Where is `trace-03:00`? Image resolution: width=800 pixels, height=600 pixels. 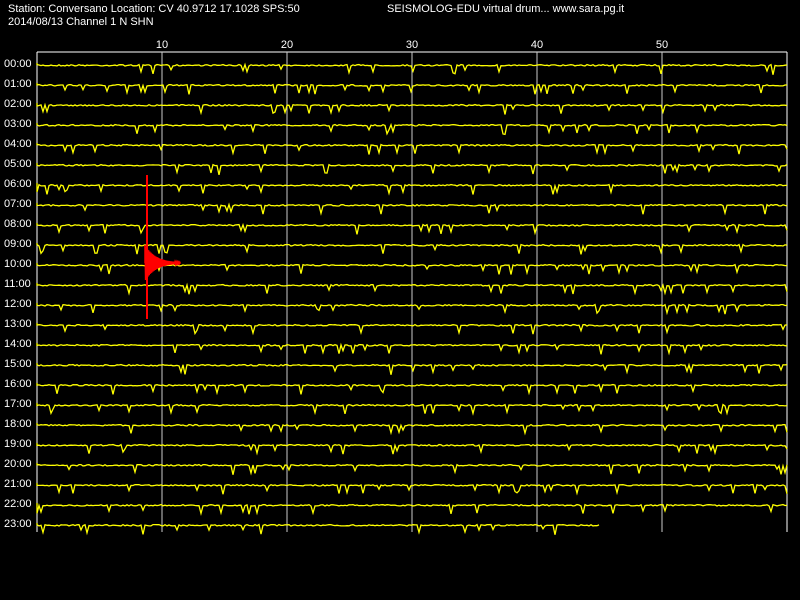
trace-03:00 is located at coordinates (412, 129).